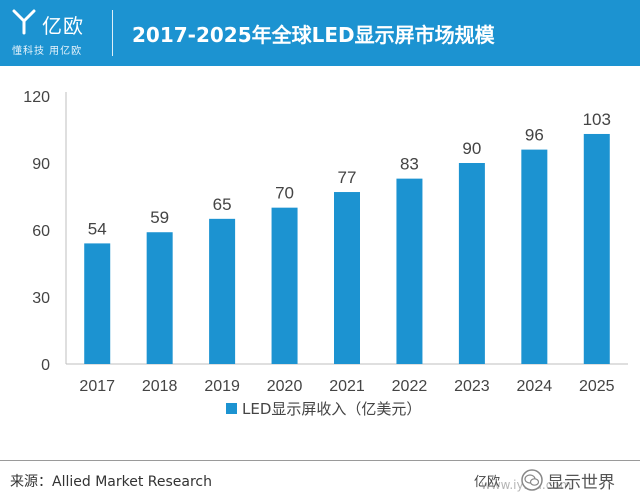  I want to click on x-tick-label: 2018, so click(160, 386).